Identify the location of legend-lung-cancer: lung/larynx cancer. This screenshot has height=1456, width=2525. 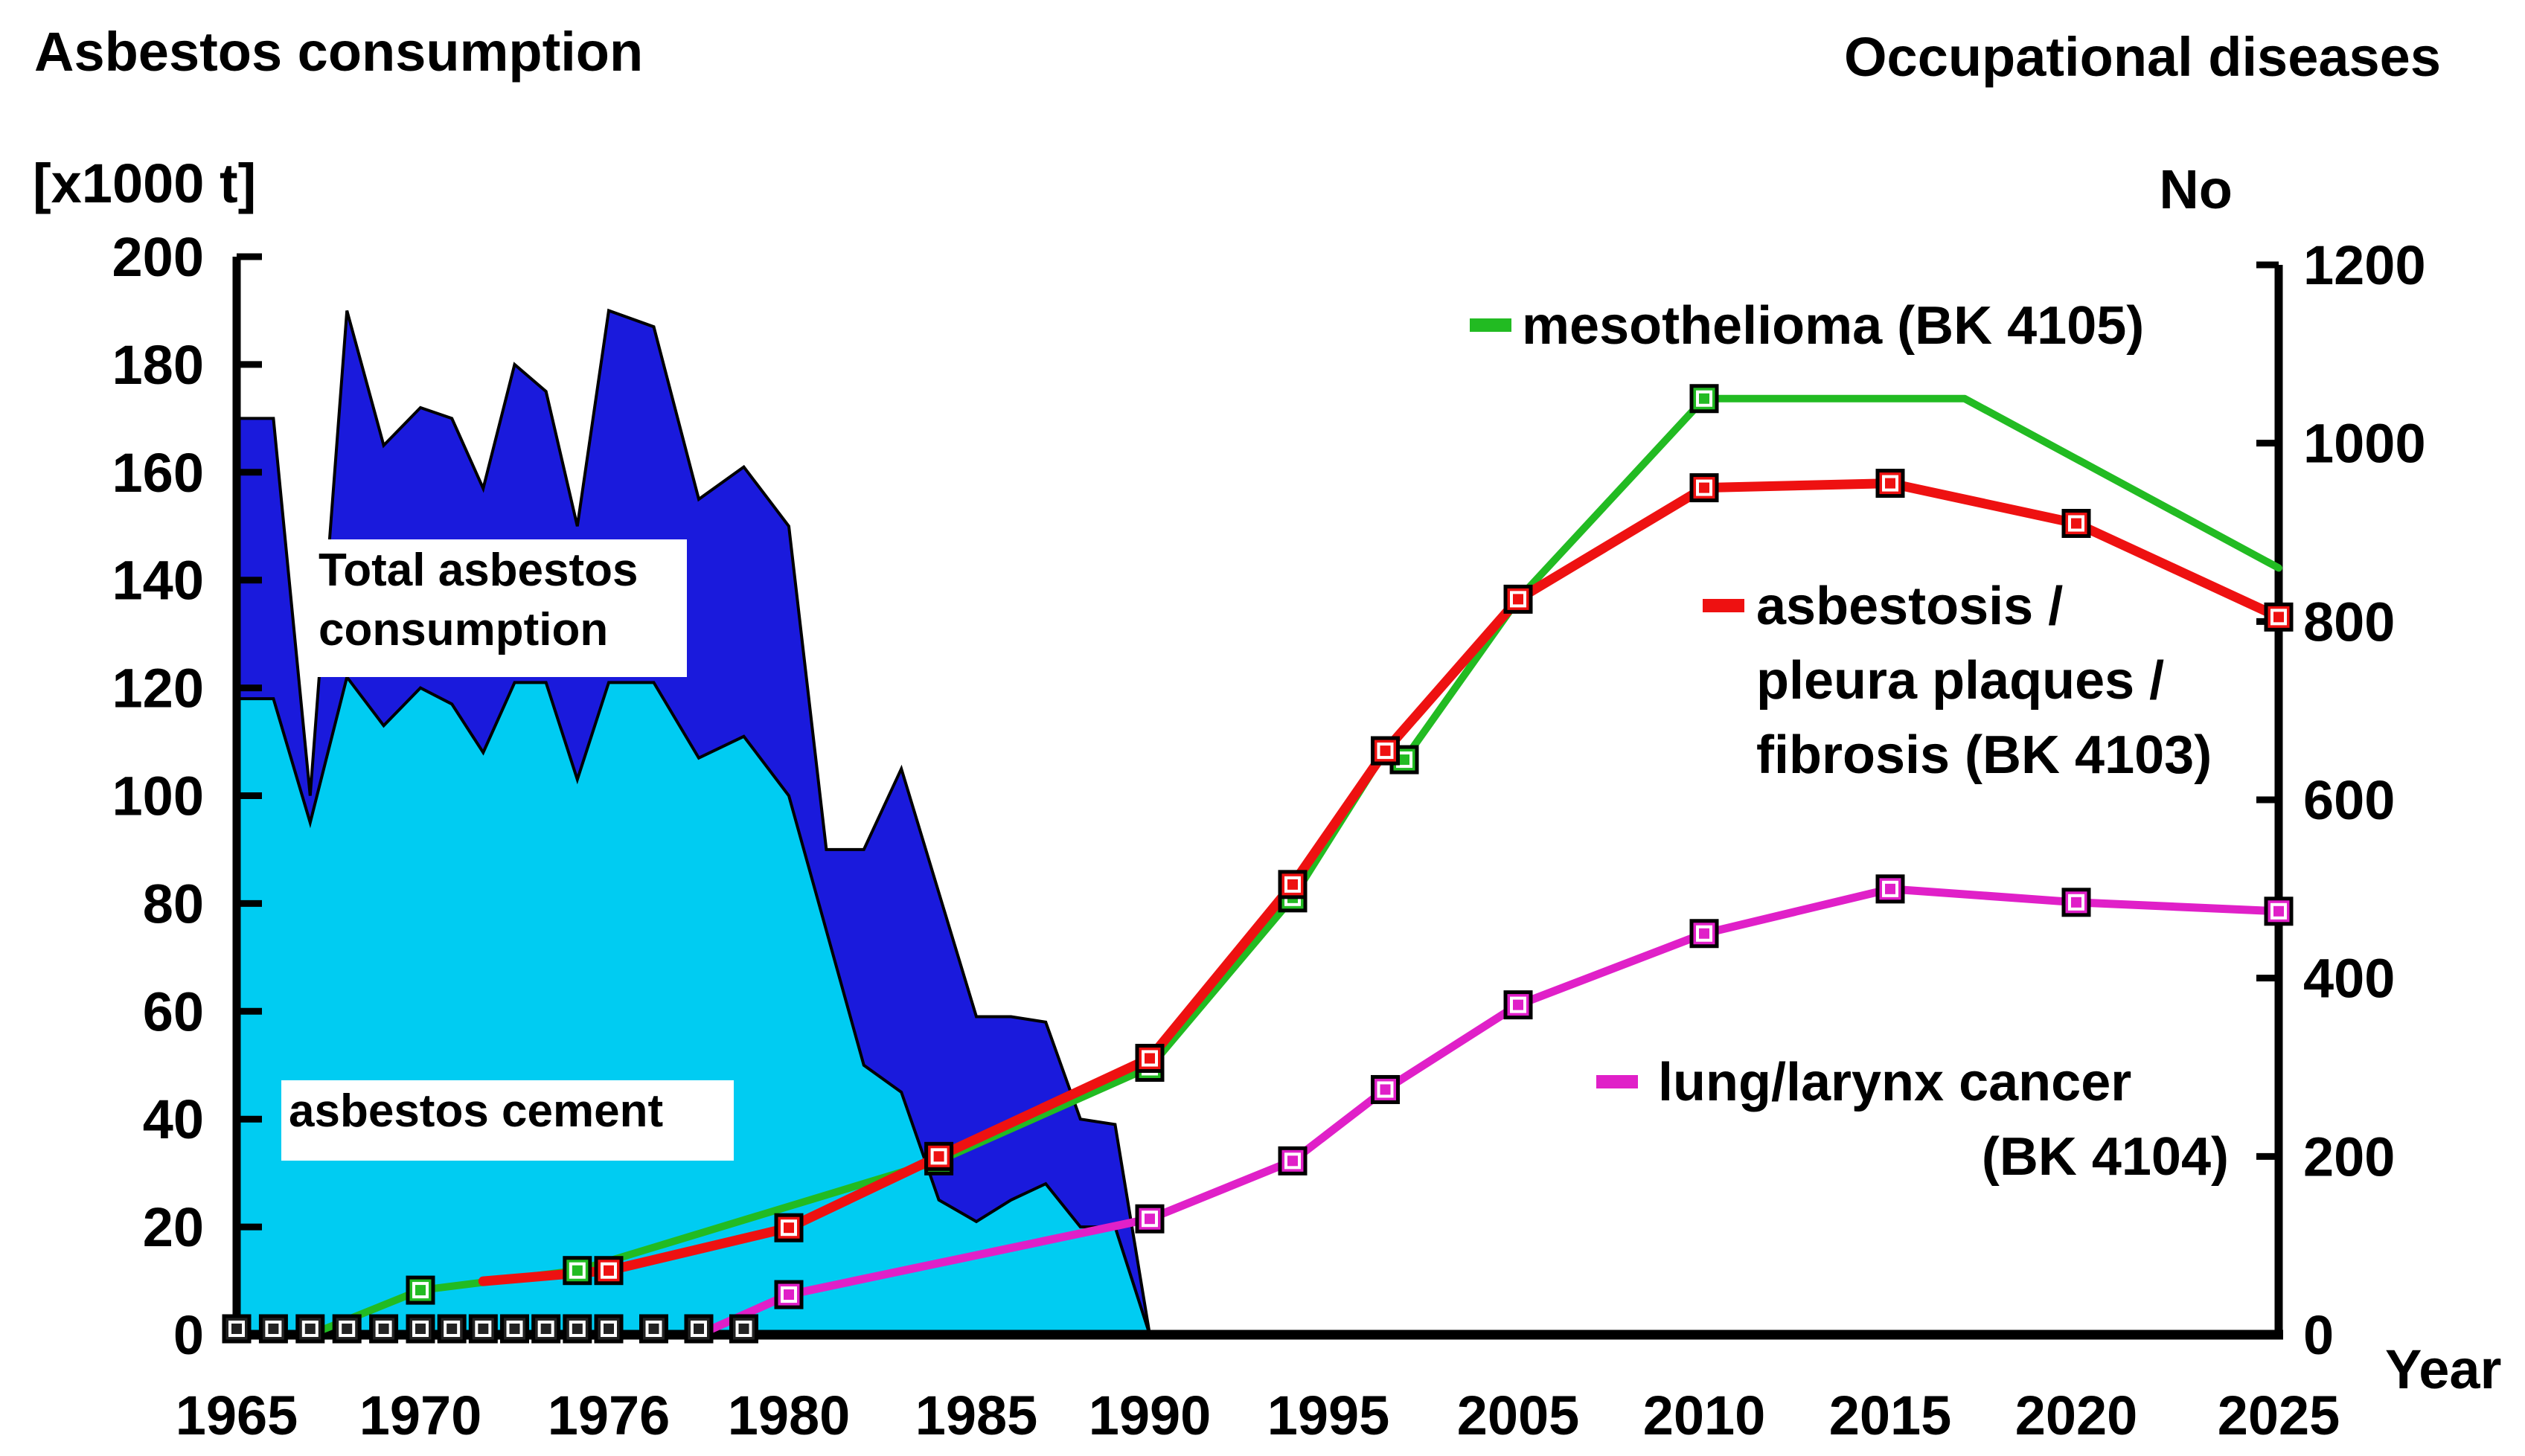
(1863, 1082).